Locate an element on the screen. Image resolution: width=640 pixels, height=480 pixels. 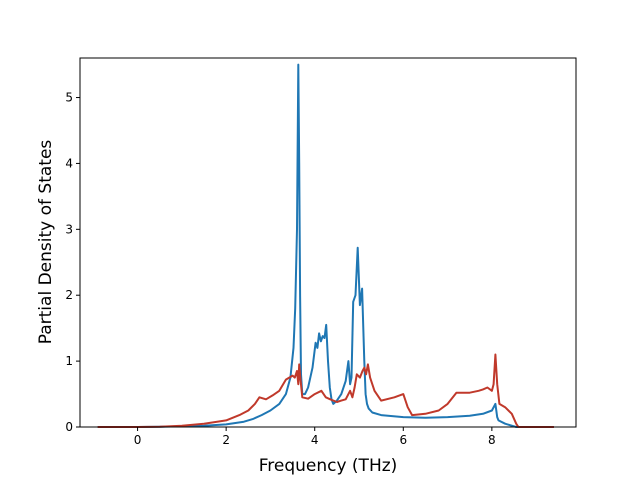
y-tick-label: 5 is located at coordinates (69, 98).